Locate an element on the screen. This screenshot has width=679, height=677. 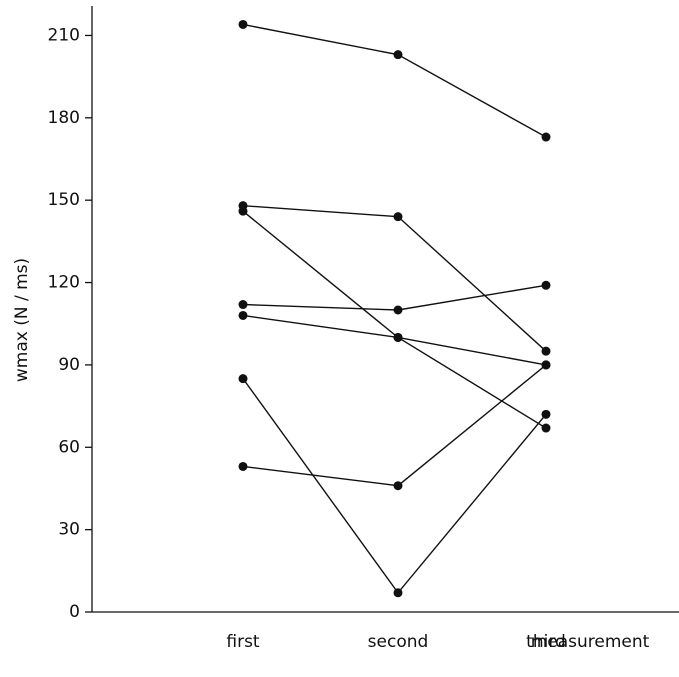
x-tick-label: second is located at coordinates (398, 642).